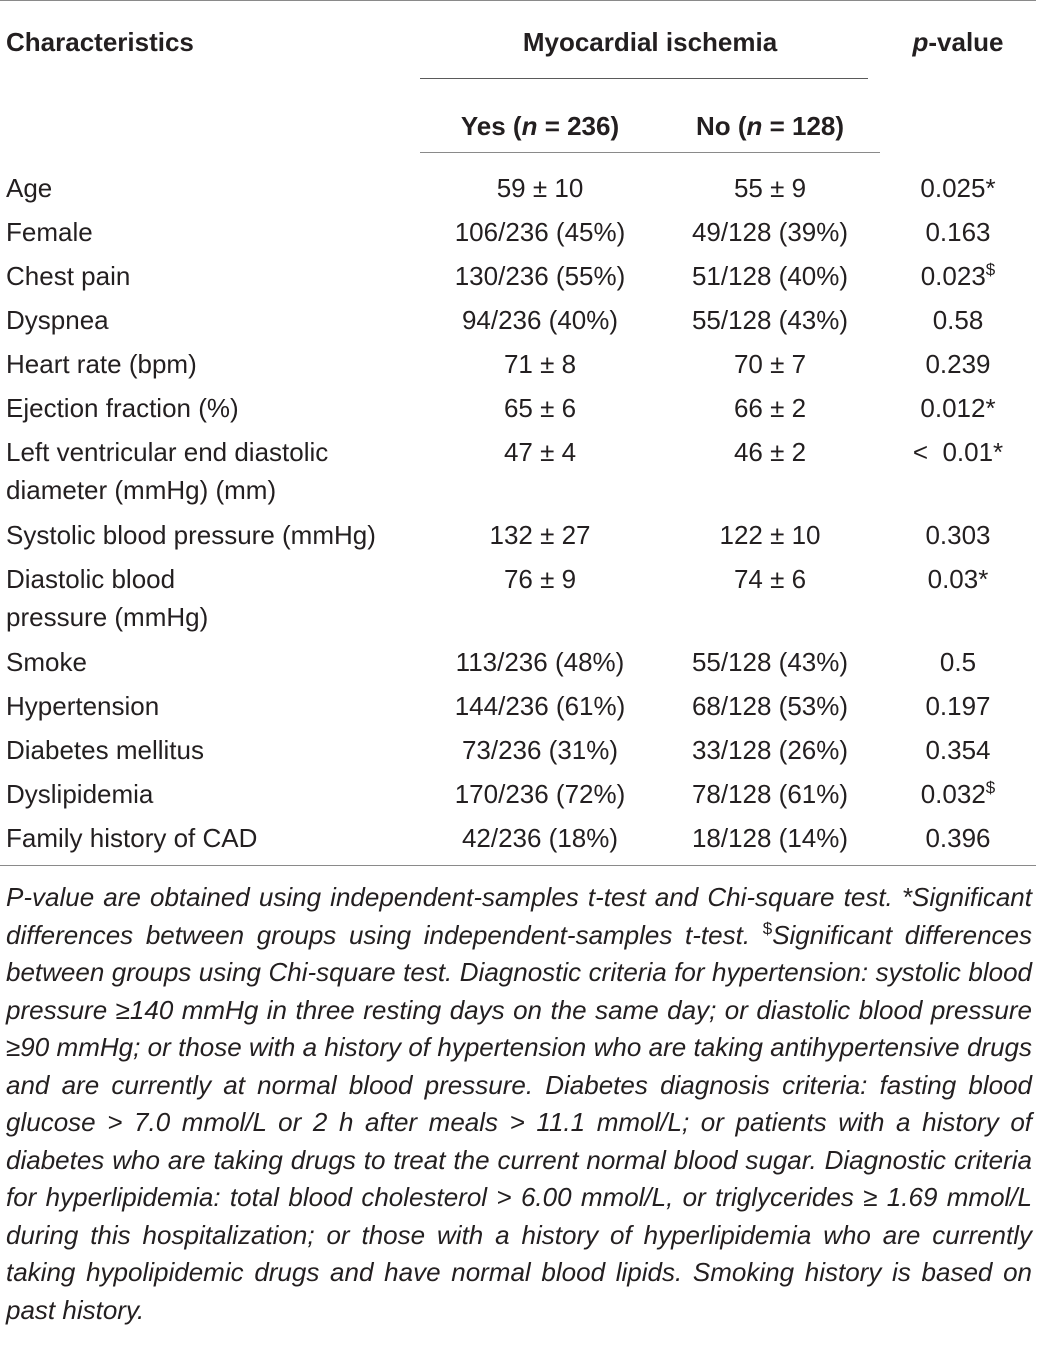 The height and width of the screenshot is (1369, 1044). Describe the element at coordinates (770, 750) in the screenshot. I see `row-no: 33/128 (26%)` at that location.